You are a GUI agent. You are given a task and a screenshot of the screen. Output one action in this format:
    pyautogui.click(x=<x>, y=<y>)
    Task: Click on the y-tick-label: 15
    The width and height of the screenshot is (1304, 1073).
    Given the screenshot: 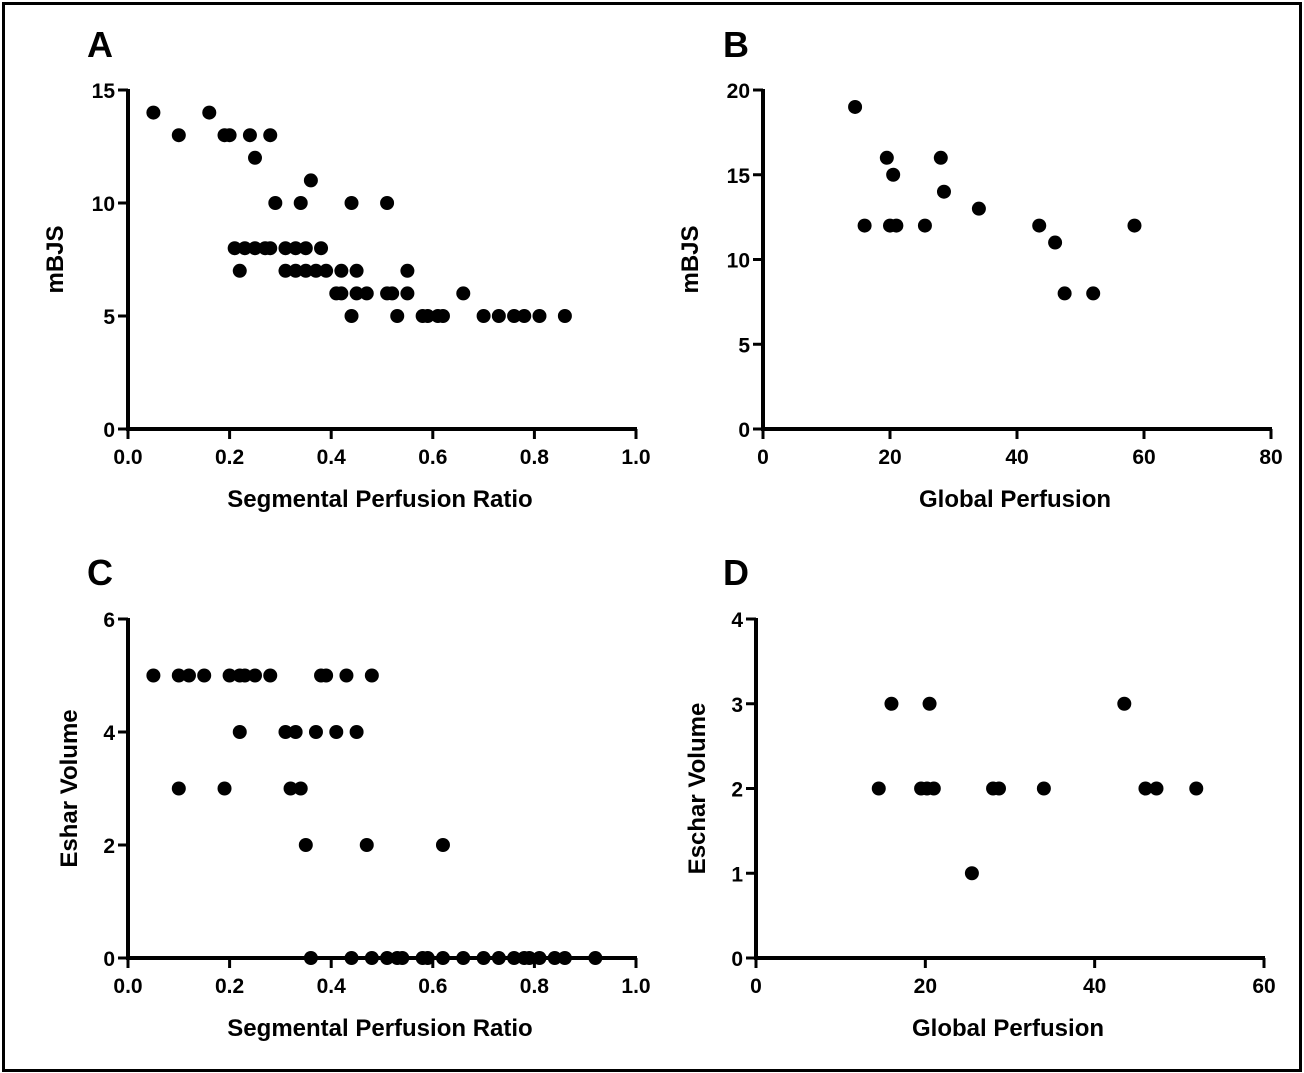 What is the action you would take?
    pyautogui.click(x=739, y=176)
    